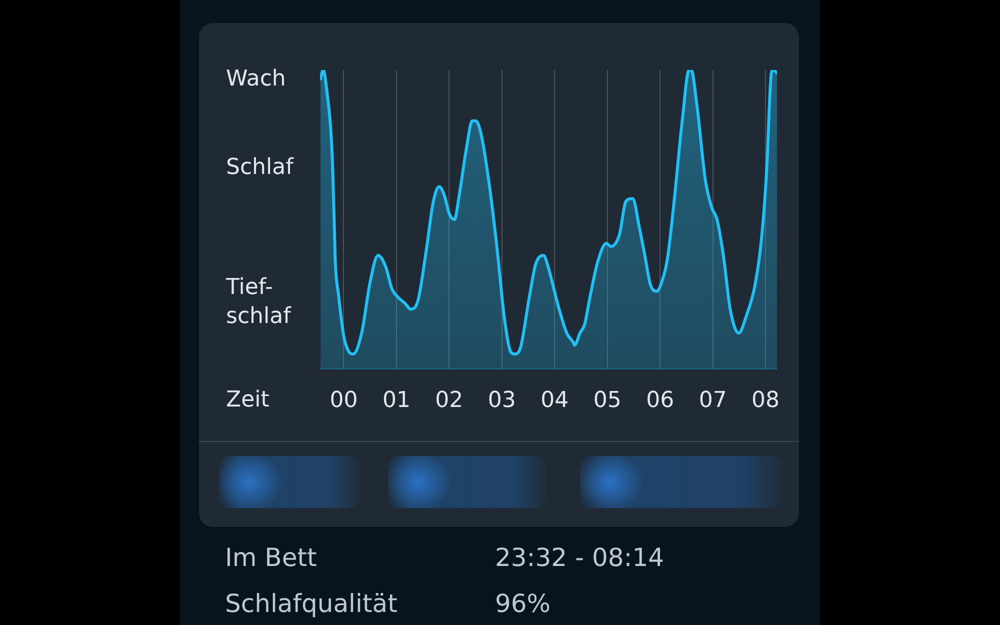  I want to click on x-tick-label: 06, so click(660, 400).